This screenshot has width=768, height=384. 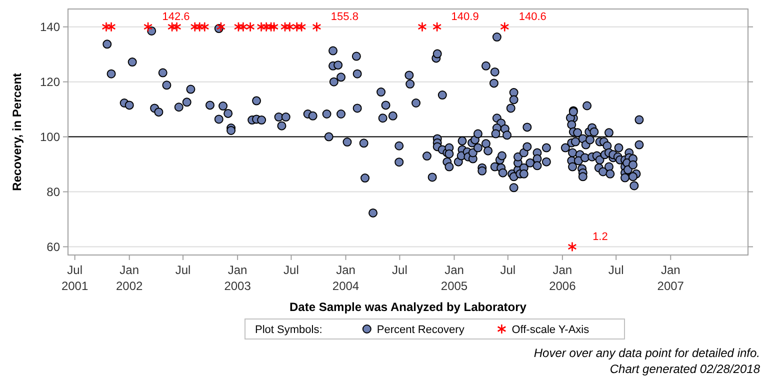 What do you see at coordinates (288, 330) in the screenshot?
I see `legend-title: Plot Symbols:` at bounding box center [288, 330].